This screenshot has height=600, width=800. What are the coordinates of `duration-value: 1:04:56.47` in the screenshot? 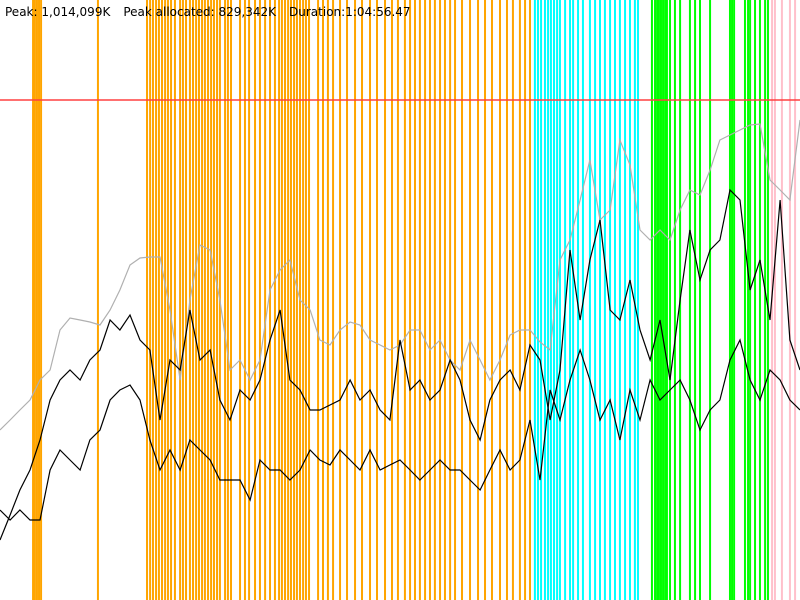 It's located at (378, 12).